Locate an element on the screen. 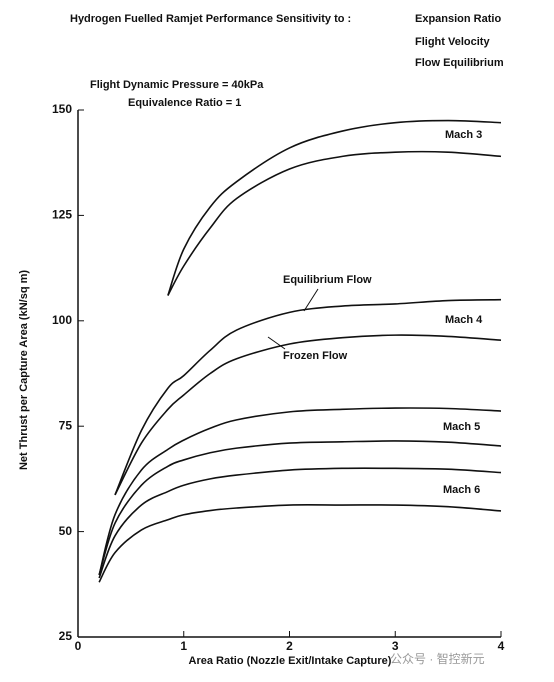  x-tick-label: 3 is located at coordinates (395, 646).